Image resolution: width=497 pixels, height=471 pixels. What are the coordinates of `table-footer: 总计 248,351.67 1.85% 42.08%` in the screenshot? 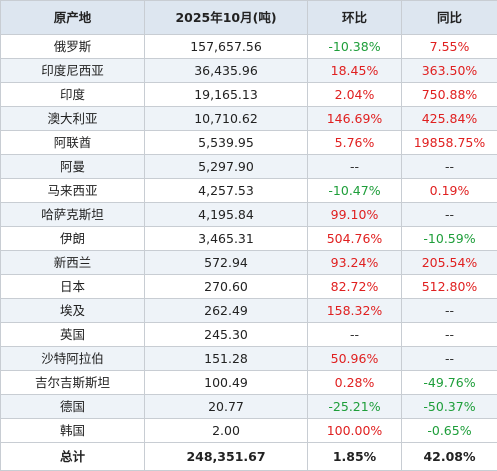 It's located at (249, 457).